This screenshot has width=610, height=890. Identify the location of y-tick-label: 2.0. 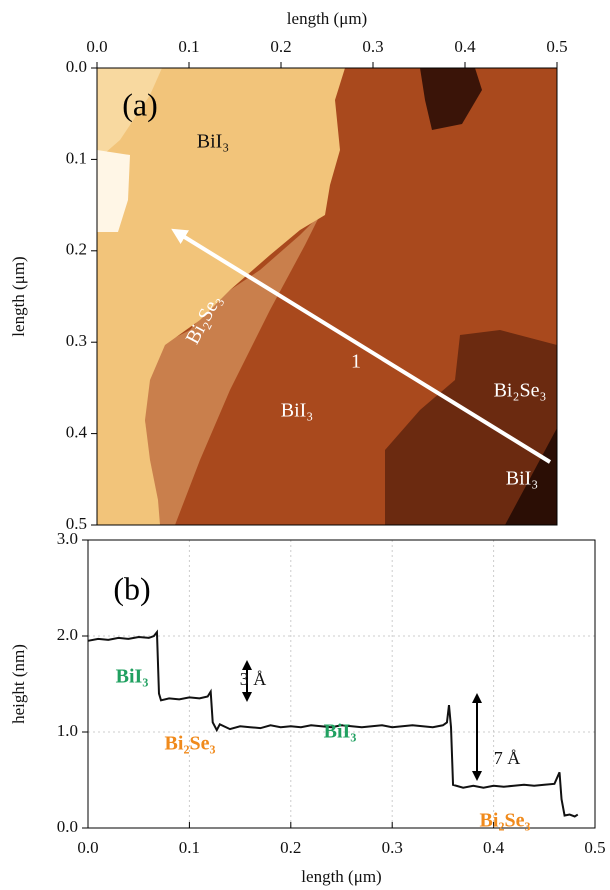
(67, 634).